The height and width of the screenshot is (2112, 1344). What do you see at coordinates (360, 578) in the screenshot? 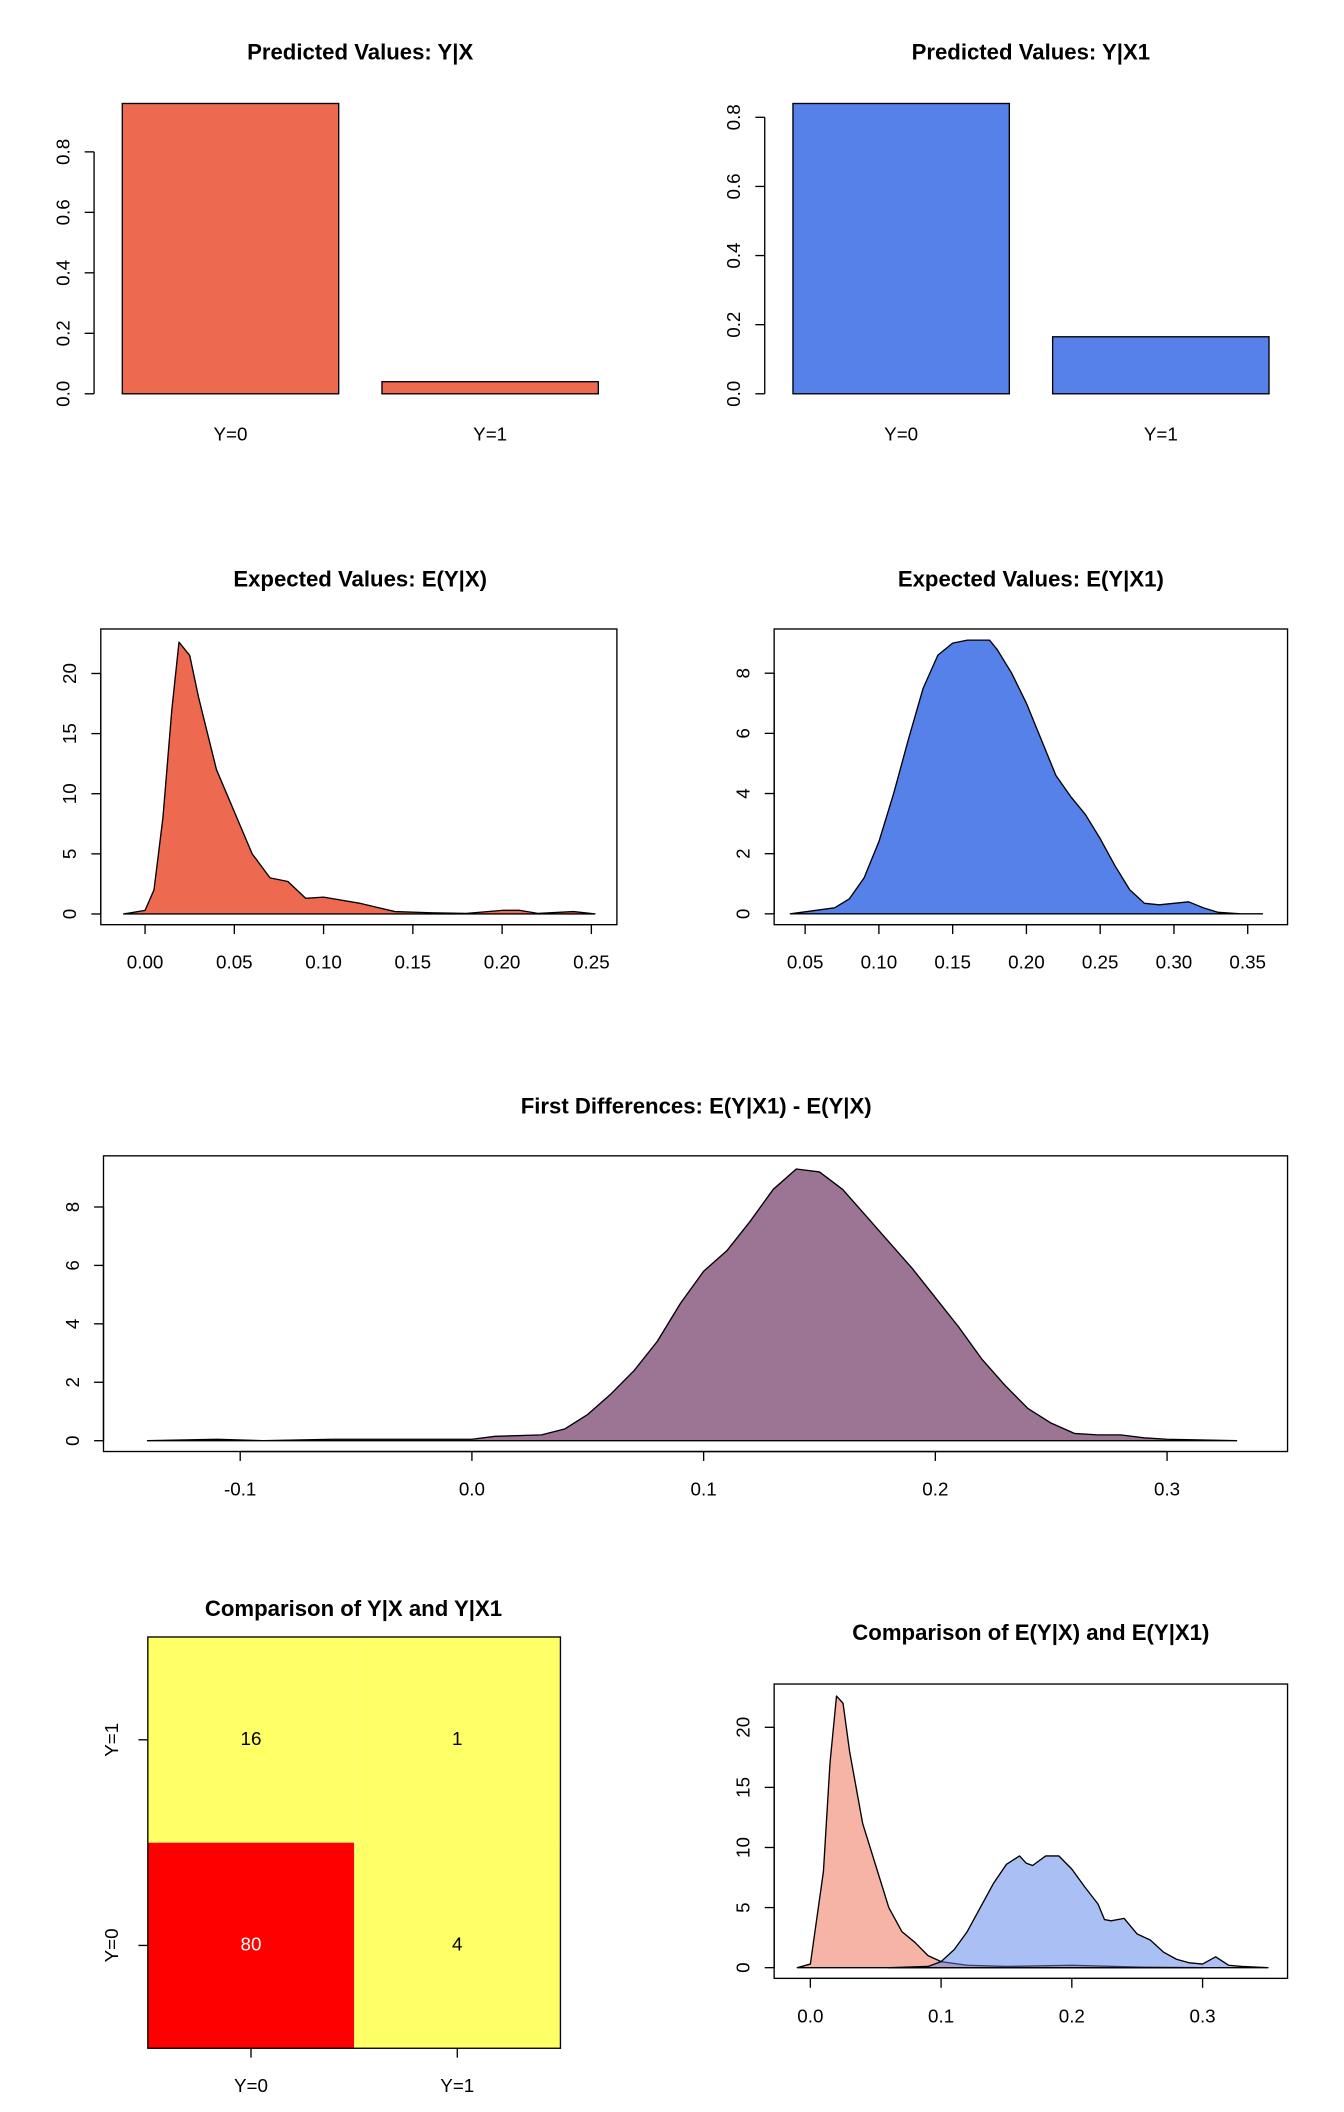
I see `chart-title: Expected Values: E(Y|X)` at bounding box center [360, 578].